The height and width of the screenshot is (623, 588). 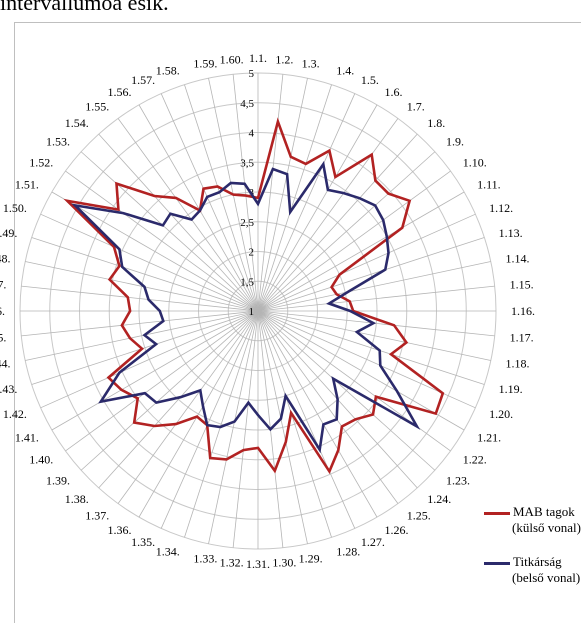 I want to click on legend-swatch-titkarsag, so click(x=497, y=563).